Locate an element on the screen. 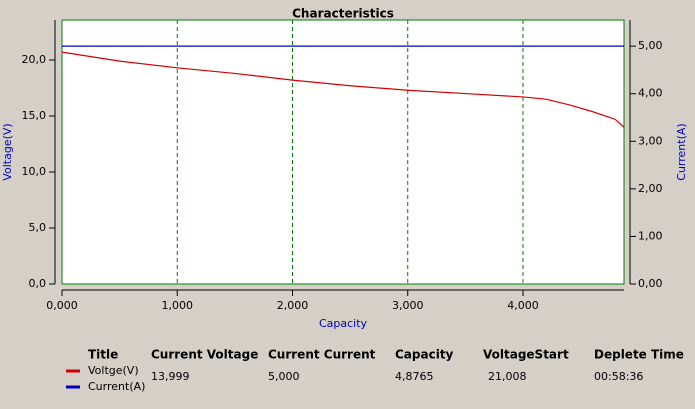  y2-axis-label: Current(A) is located at coordinates (681, 151).